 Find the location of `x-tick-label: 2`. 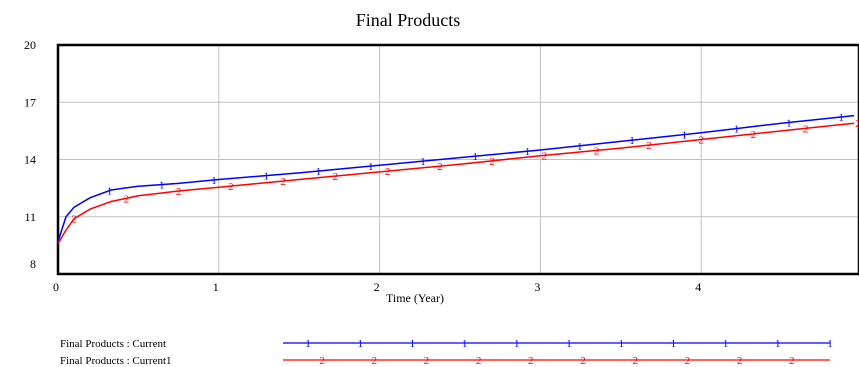

x-tick-label: 2 is located at coordinates (377, 287).